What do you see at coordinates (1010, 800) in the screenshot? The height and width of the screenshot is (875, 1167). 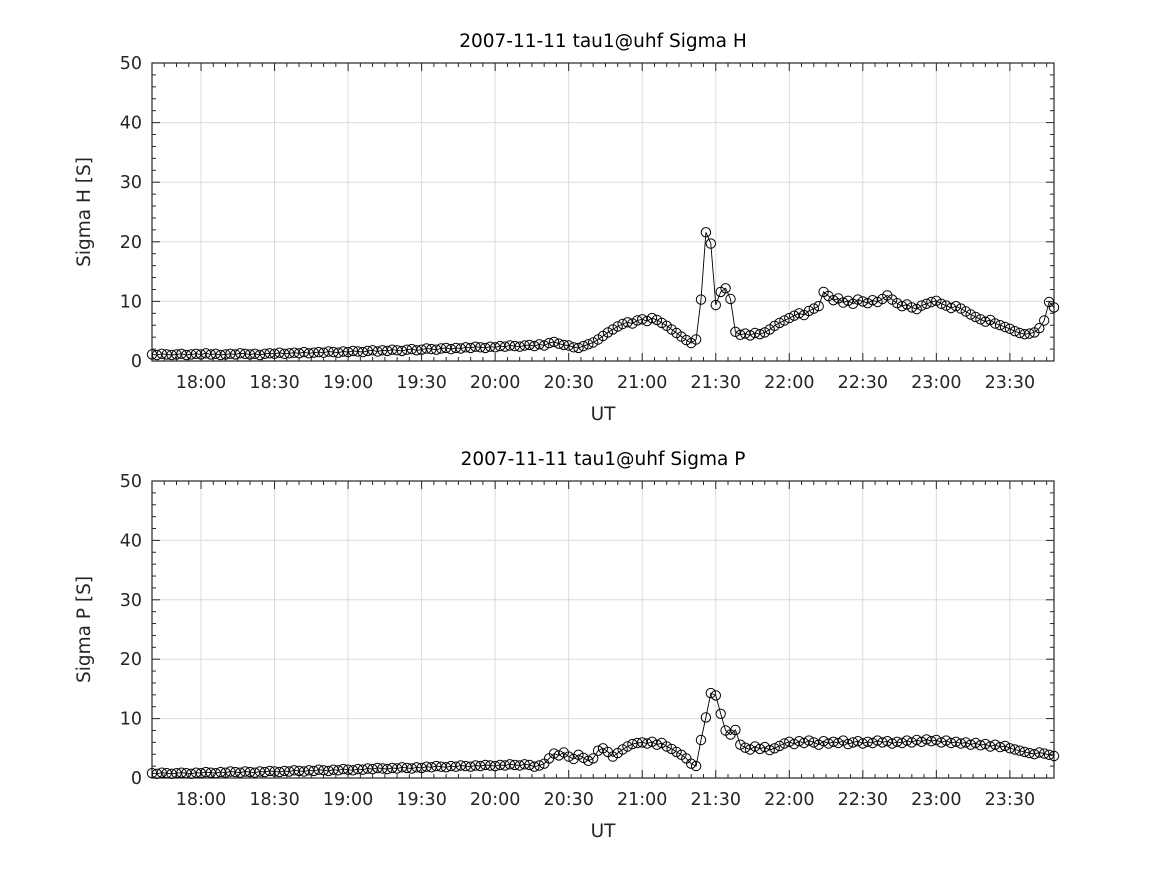 I see `x-tick-label: 23:30` at bounding box center [1010, 800].